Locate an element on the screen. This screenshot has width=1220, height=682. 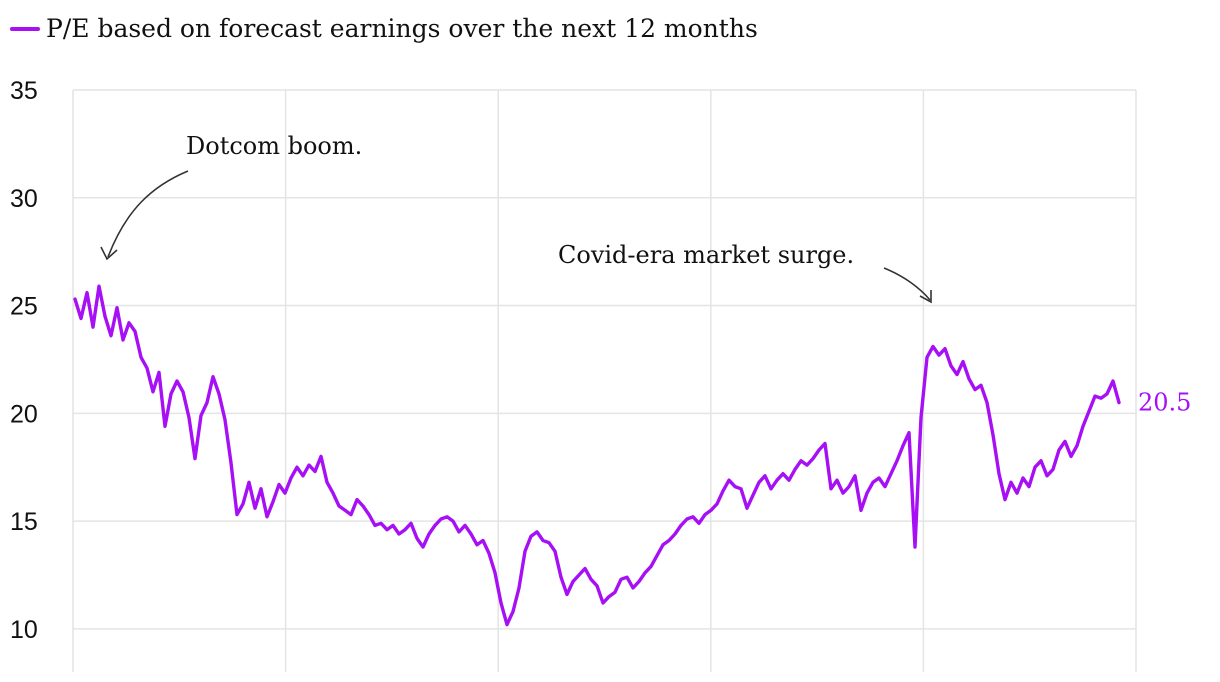
annotation-dotcom-arrowhead is located at coordinates (109, 253).